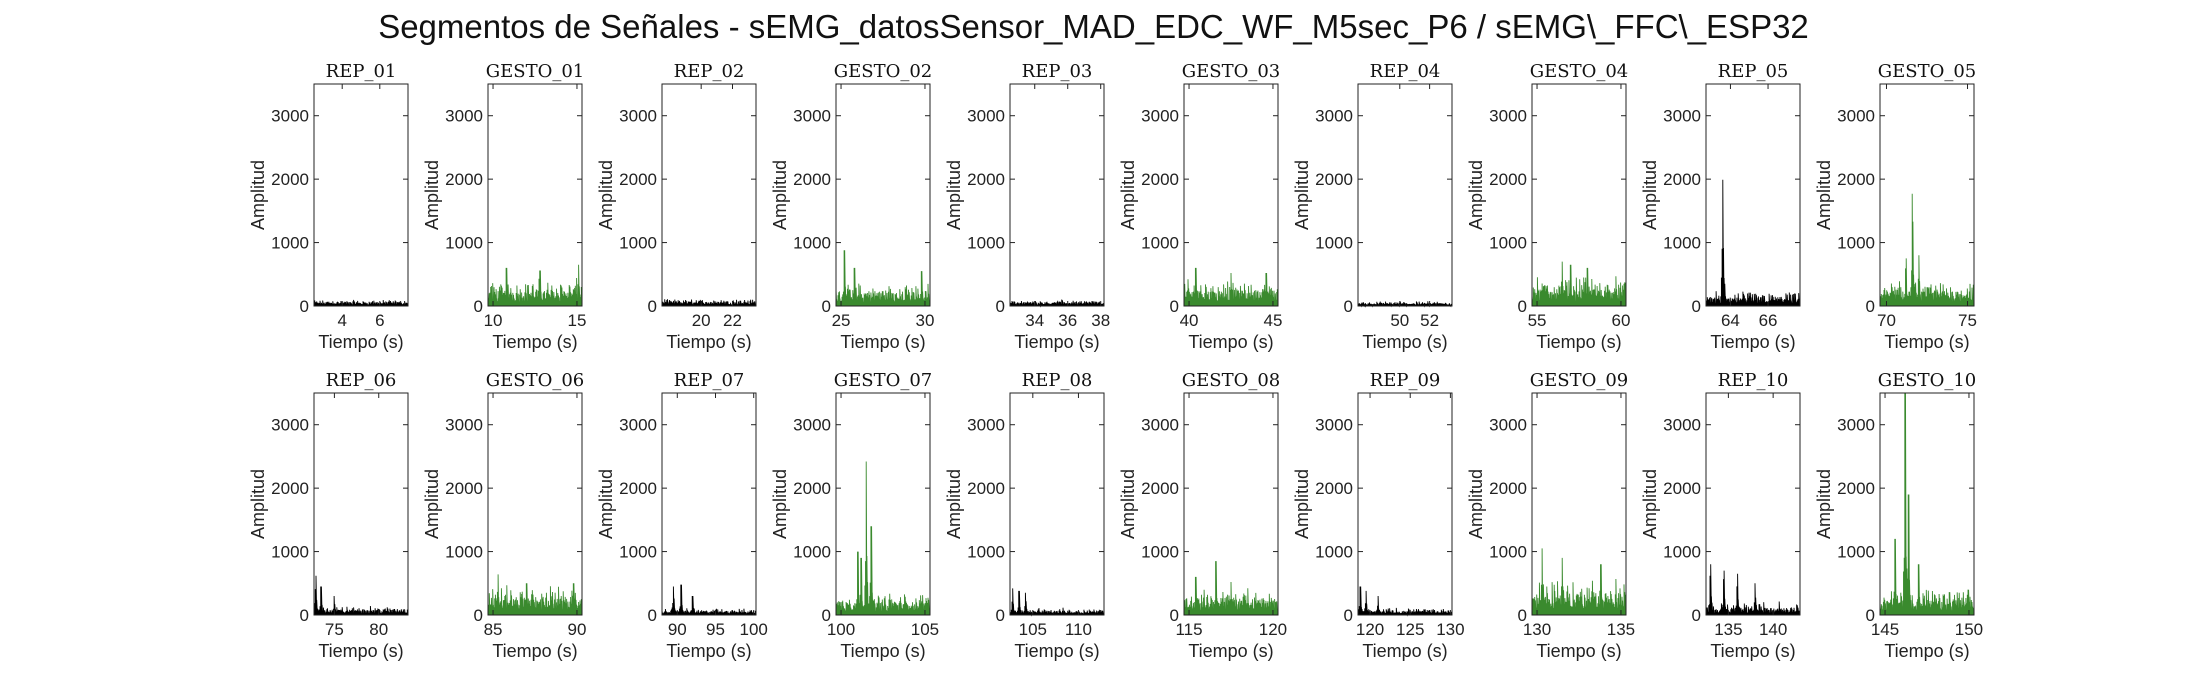 This screenshot has width=2187, height=688. I want to click on panel-title: REP_07, so click(709, 380).